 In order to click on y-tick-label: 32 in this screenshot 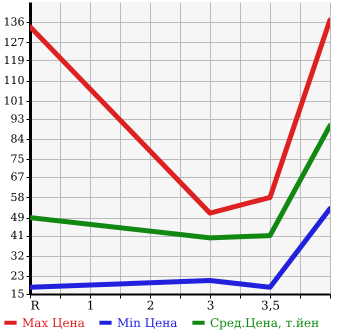, I will do `click(17, 255)`.